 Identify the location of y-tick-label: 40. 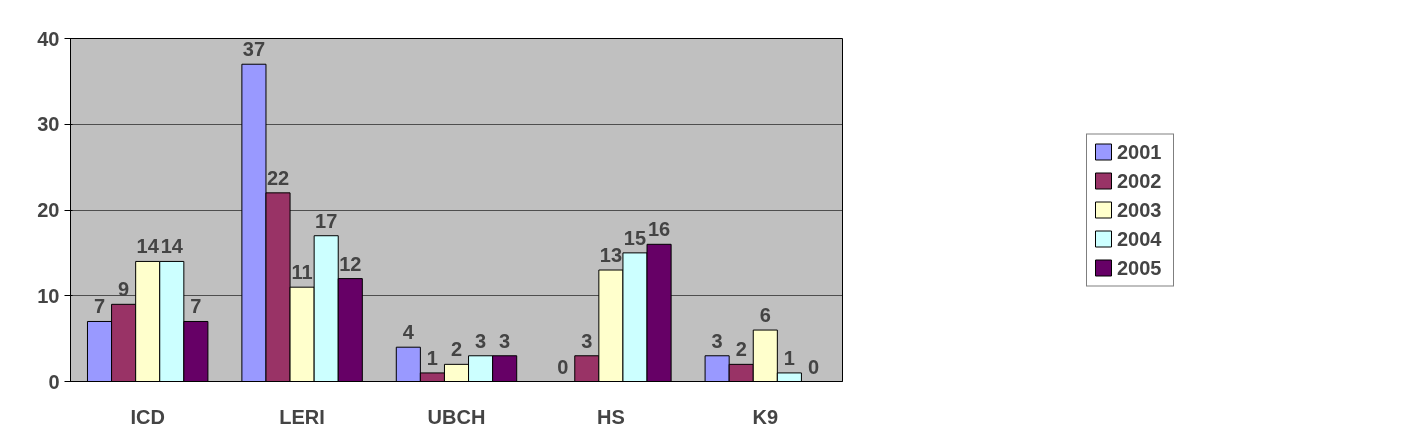
(48, 38).